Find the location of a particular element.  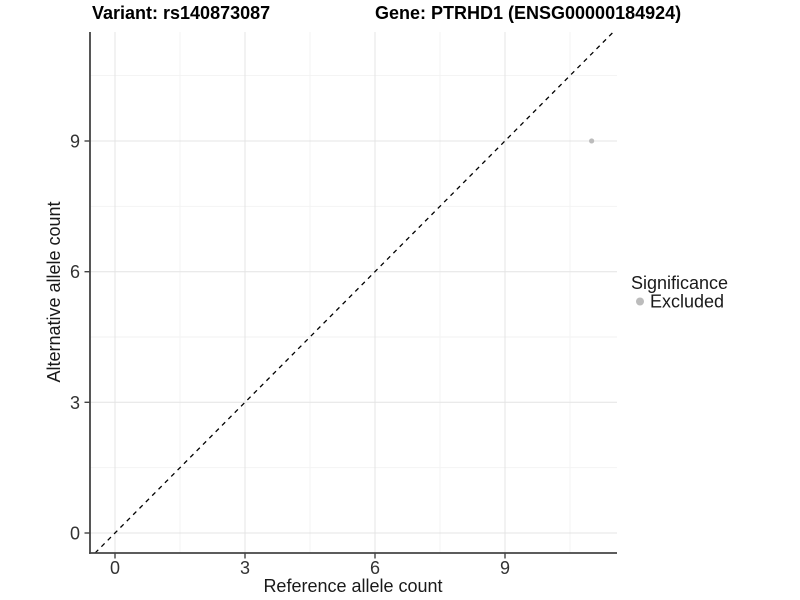

plot-title-variant: Variant: rs140873087 is located at coordinates (181, 13).